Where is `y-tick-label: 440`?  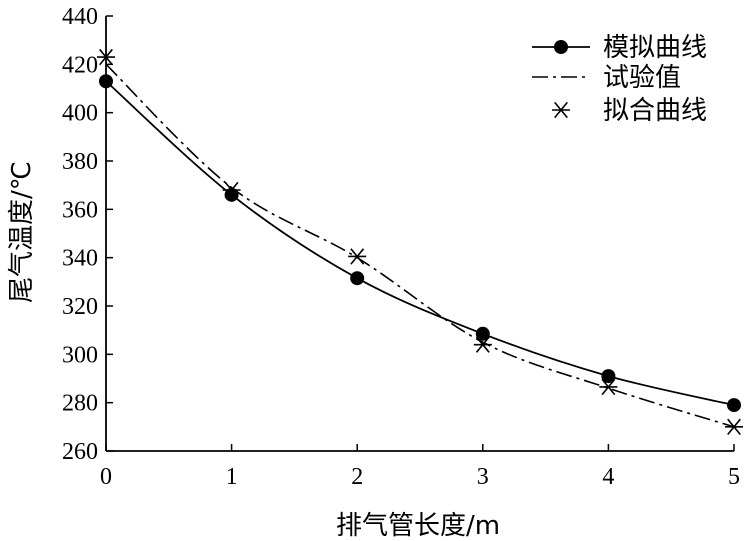
y-tick-label: 440 is located at coordinates (80, 17).